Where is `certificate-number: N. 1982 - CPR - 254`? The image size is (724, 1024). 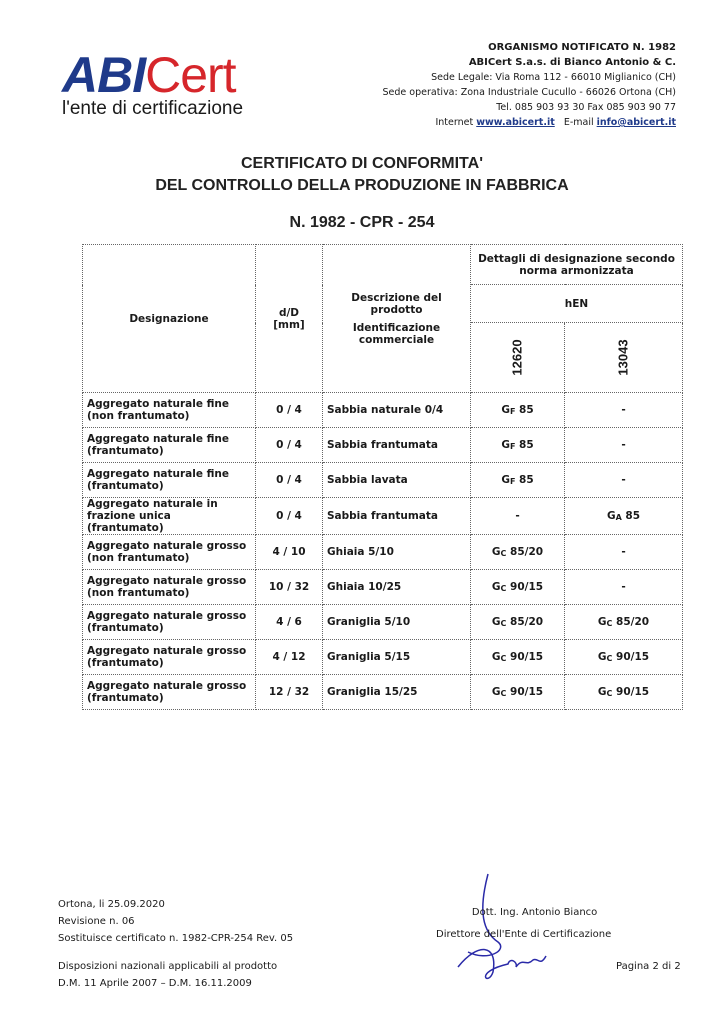
certificate-number: N. 1982 - CPR - 254 is located at coordinates (362, 222).